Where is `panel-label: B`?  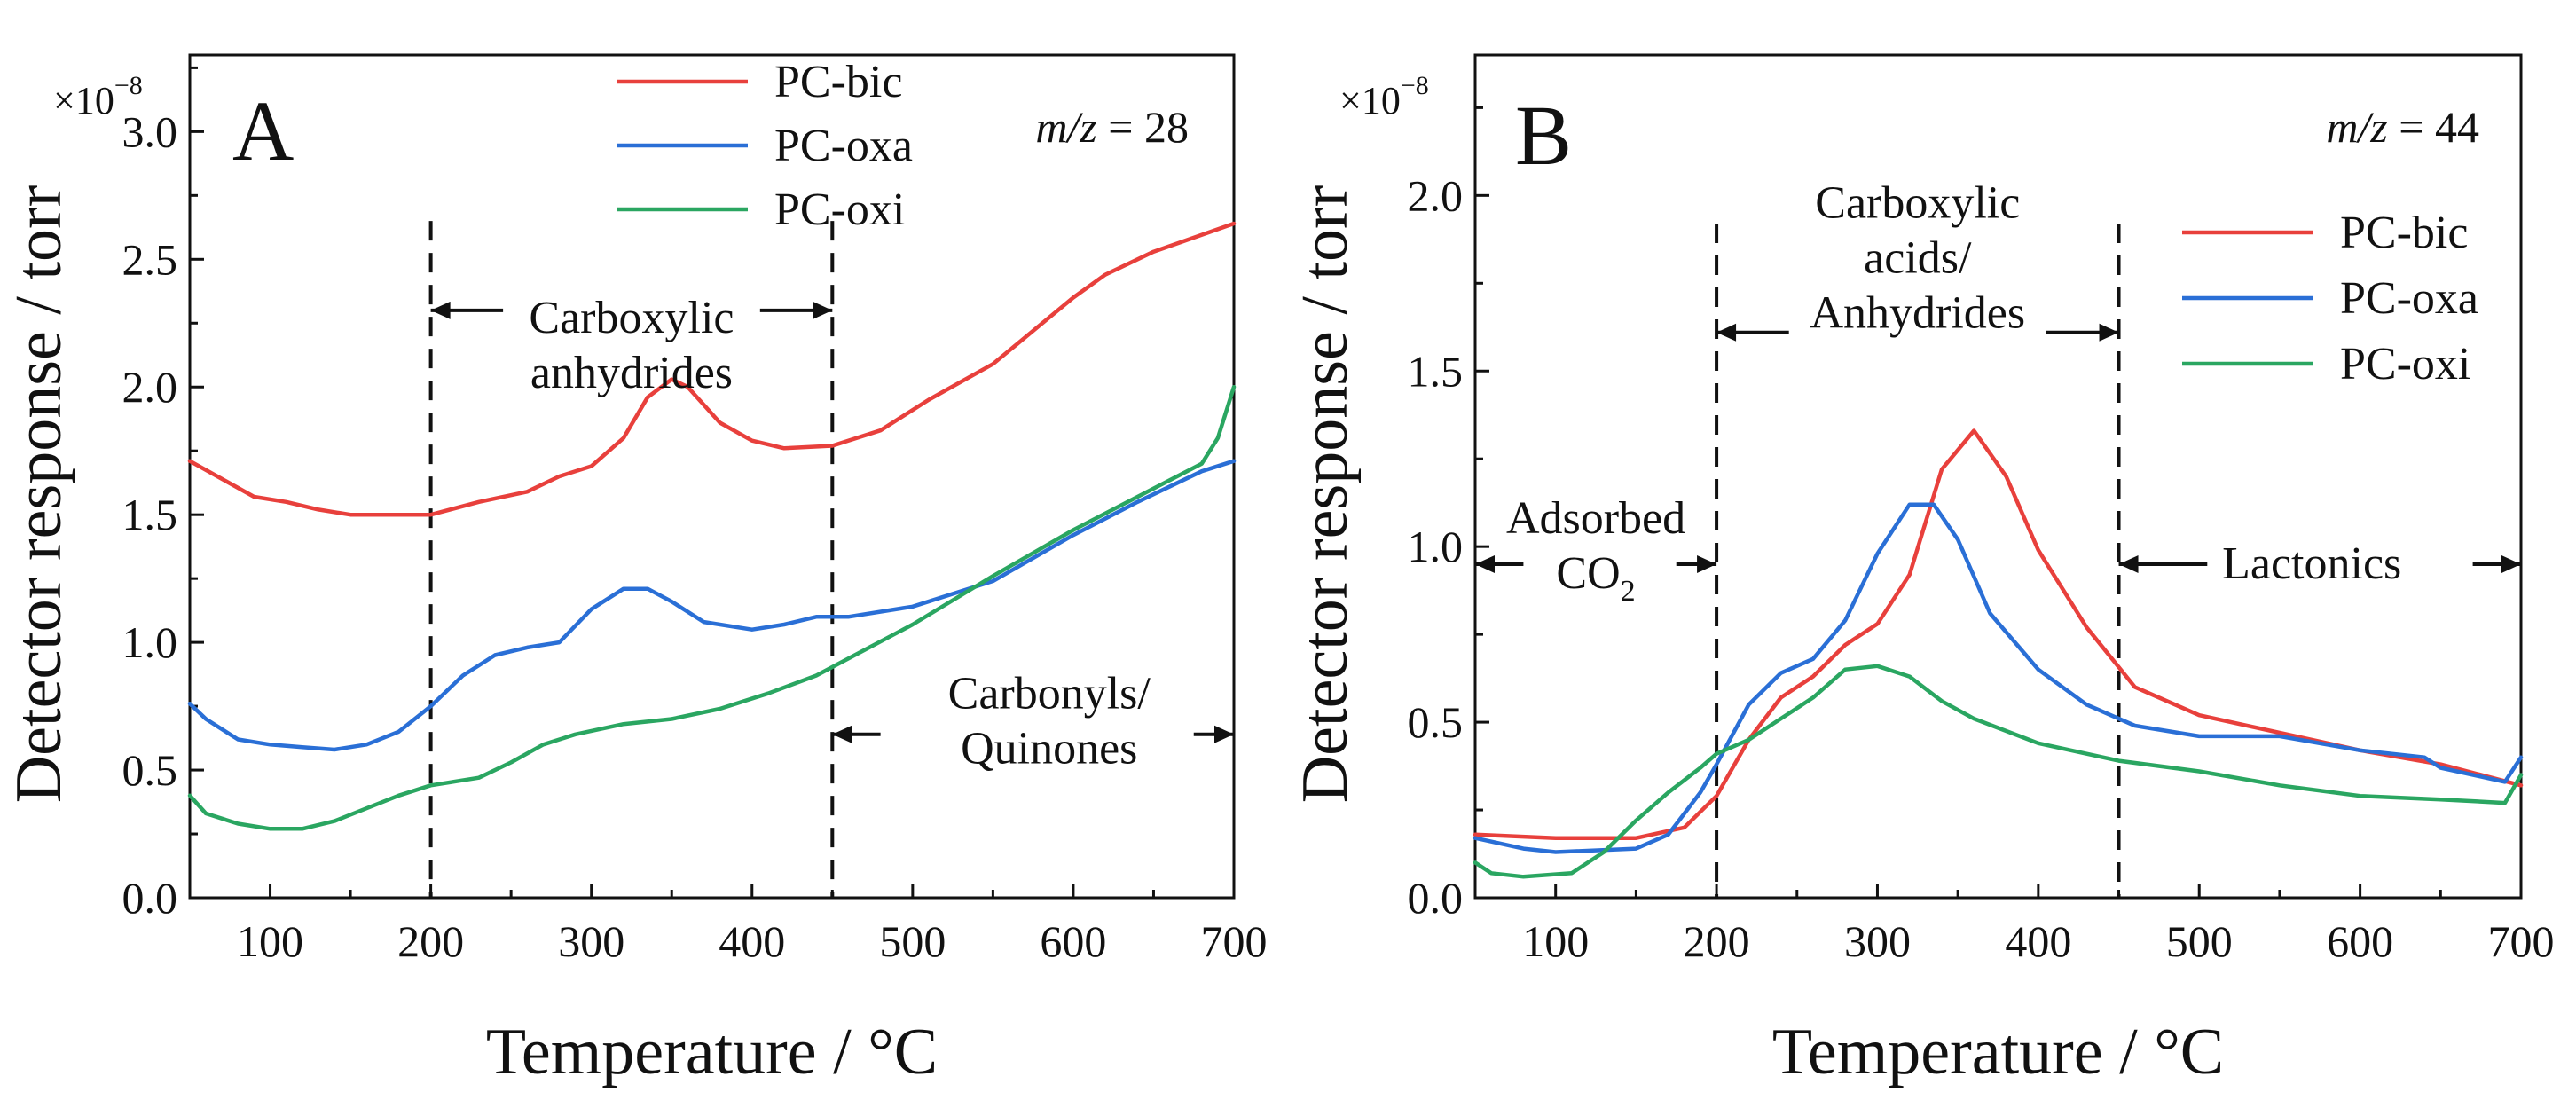 panel-label: B is located at coordinates (1543, 135).